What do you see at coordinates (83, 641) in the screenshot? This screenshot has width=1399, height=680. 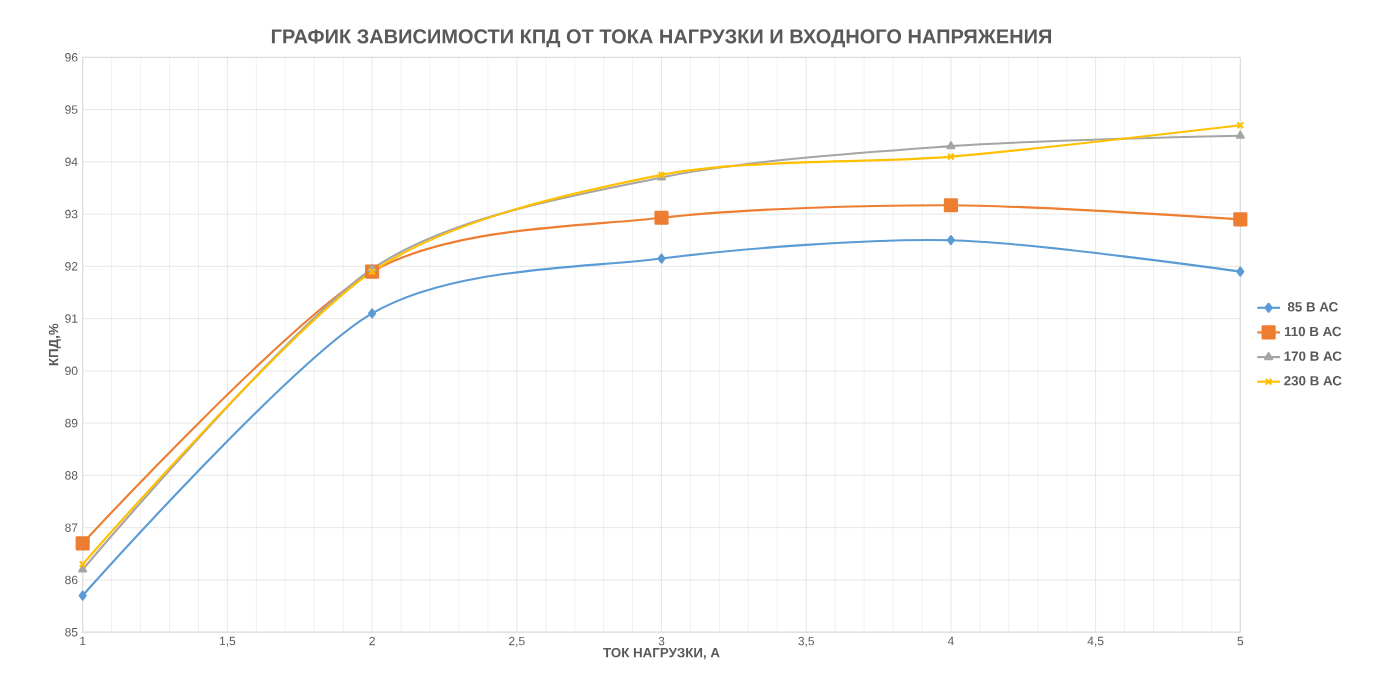 I see `x-tick-label: 1` at bounding box center [83, 641].